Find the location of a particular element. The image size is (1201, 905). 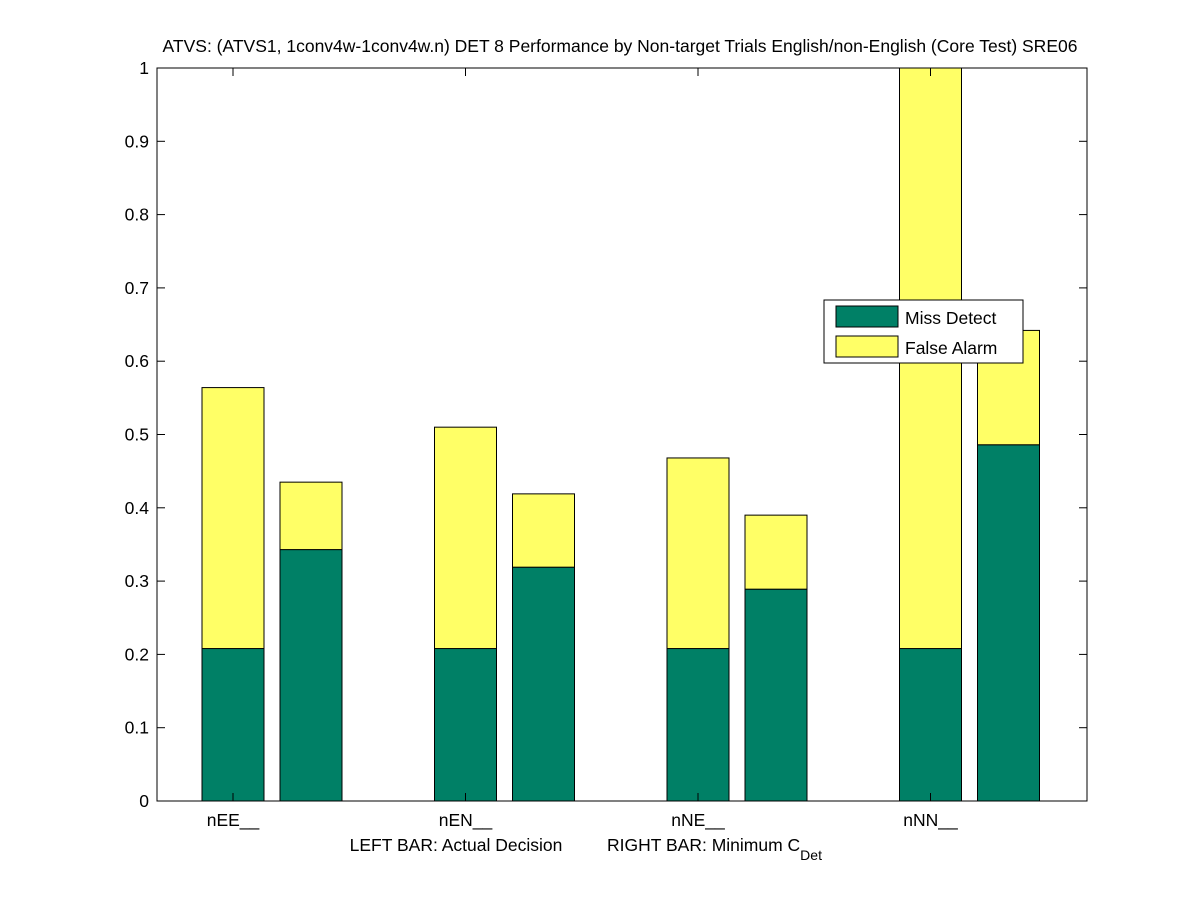

y-tick-label: 0.1 is located at coordinates (137, 728).